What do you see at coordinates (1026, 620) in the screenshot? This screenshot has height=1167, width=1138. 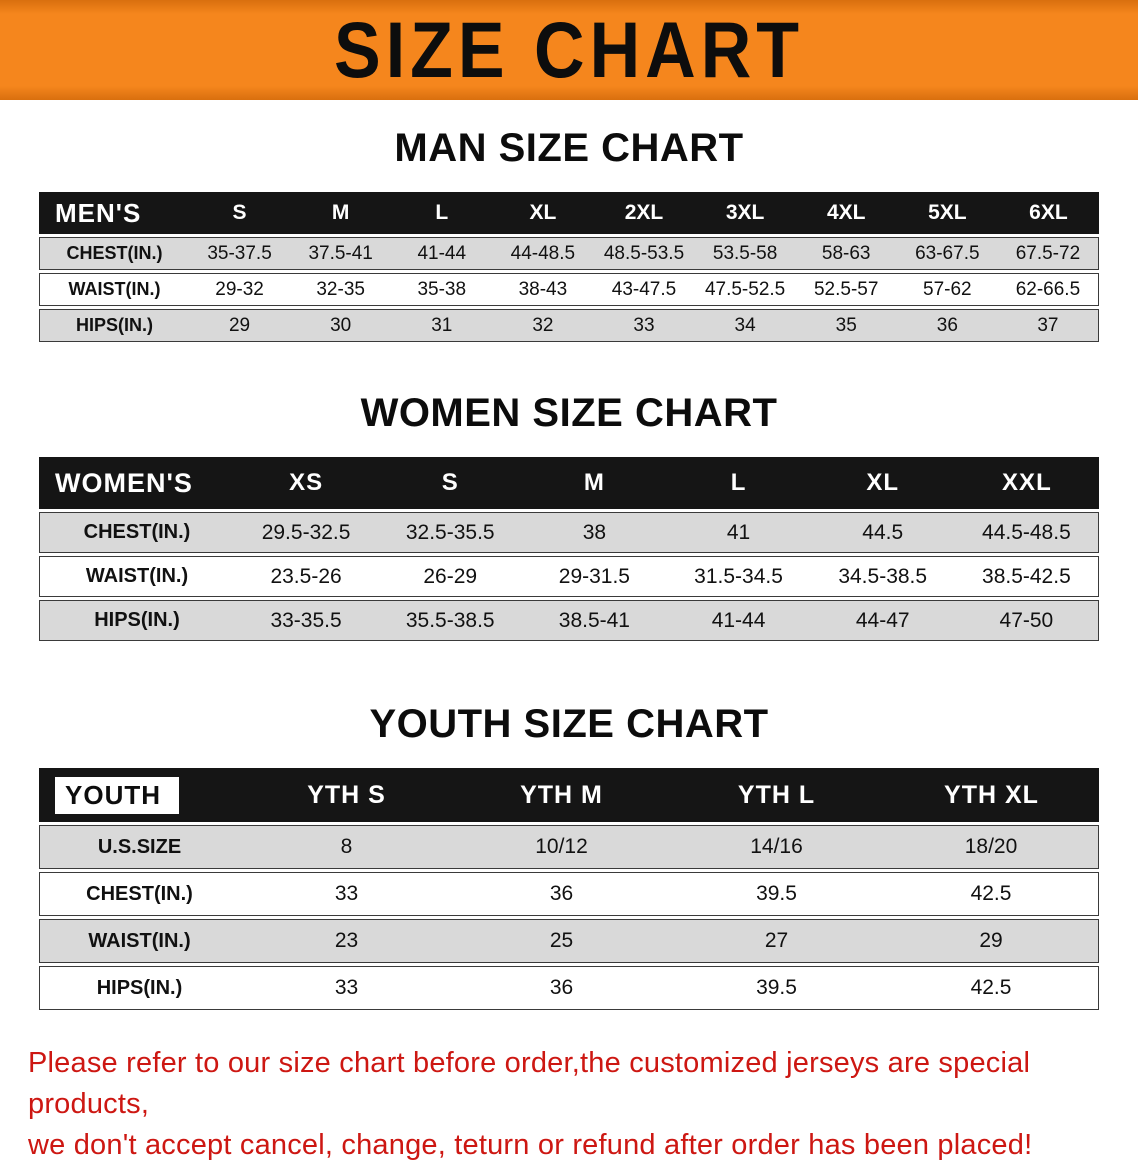 I see `value-cell: 47-50` at bounding box center [1026, 620].